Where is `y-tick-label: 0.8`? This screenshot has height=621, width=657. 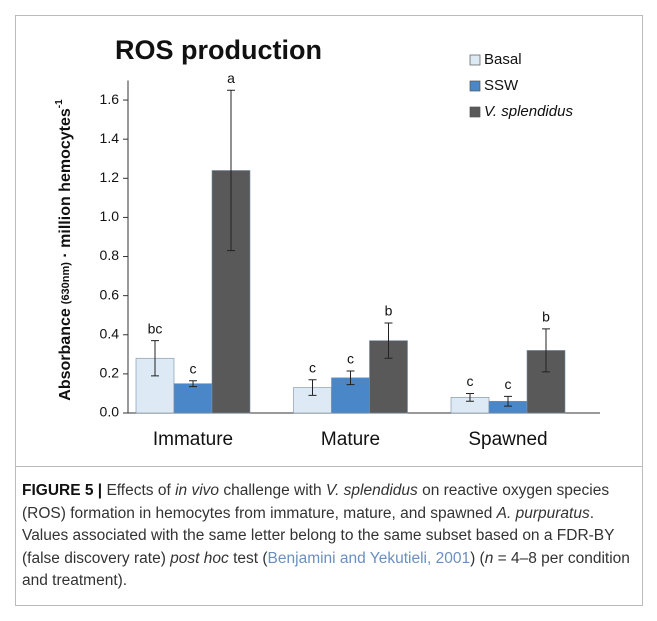
y-tick-label: 0.8 is located at coordinates (110, 255).